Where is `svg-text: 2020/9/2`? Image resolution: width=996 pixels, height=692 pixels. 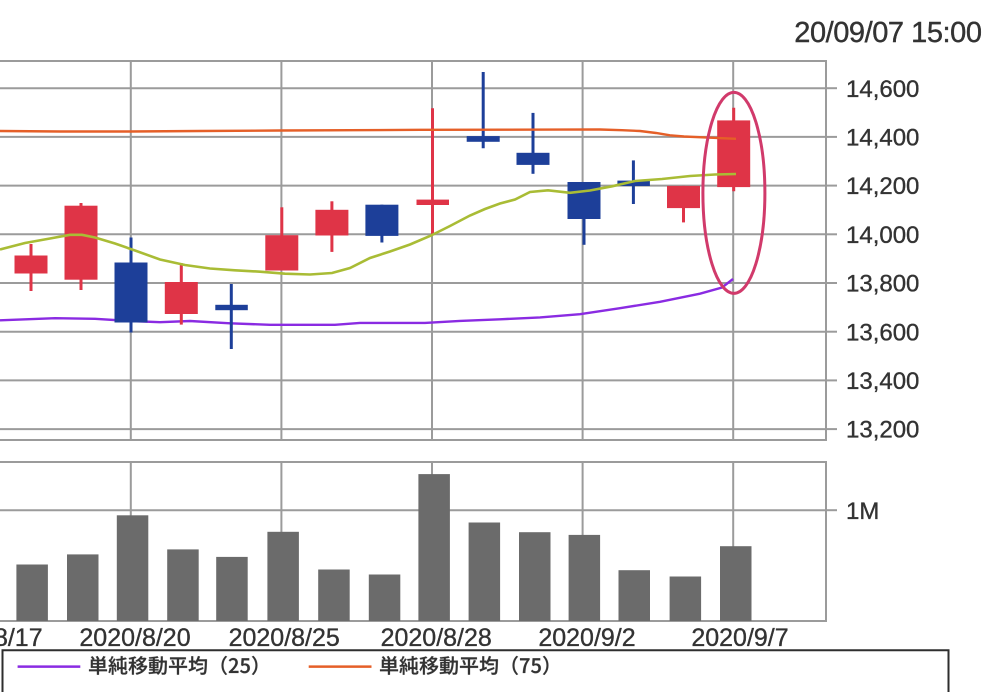
svg-text: 2020/9/2 is located at coordinates (586, 638).